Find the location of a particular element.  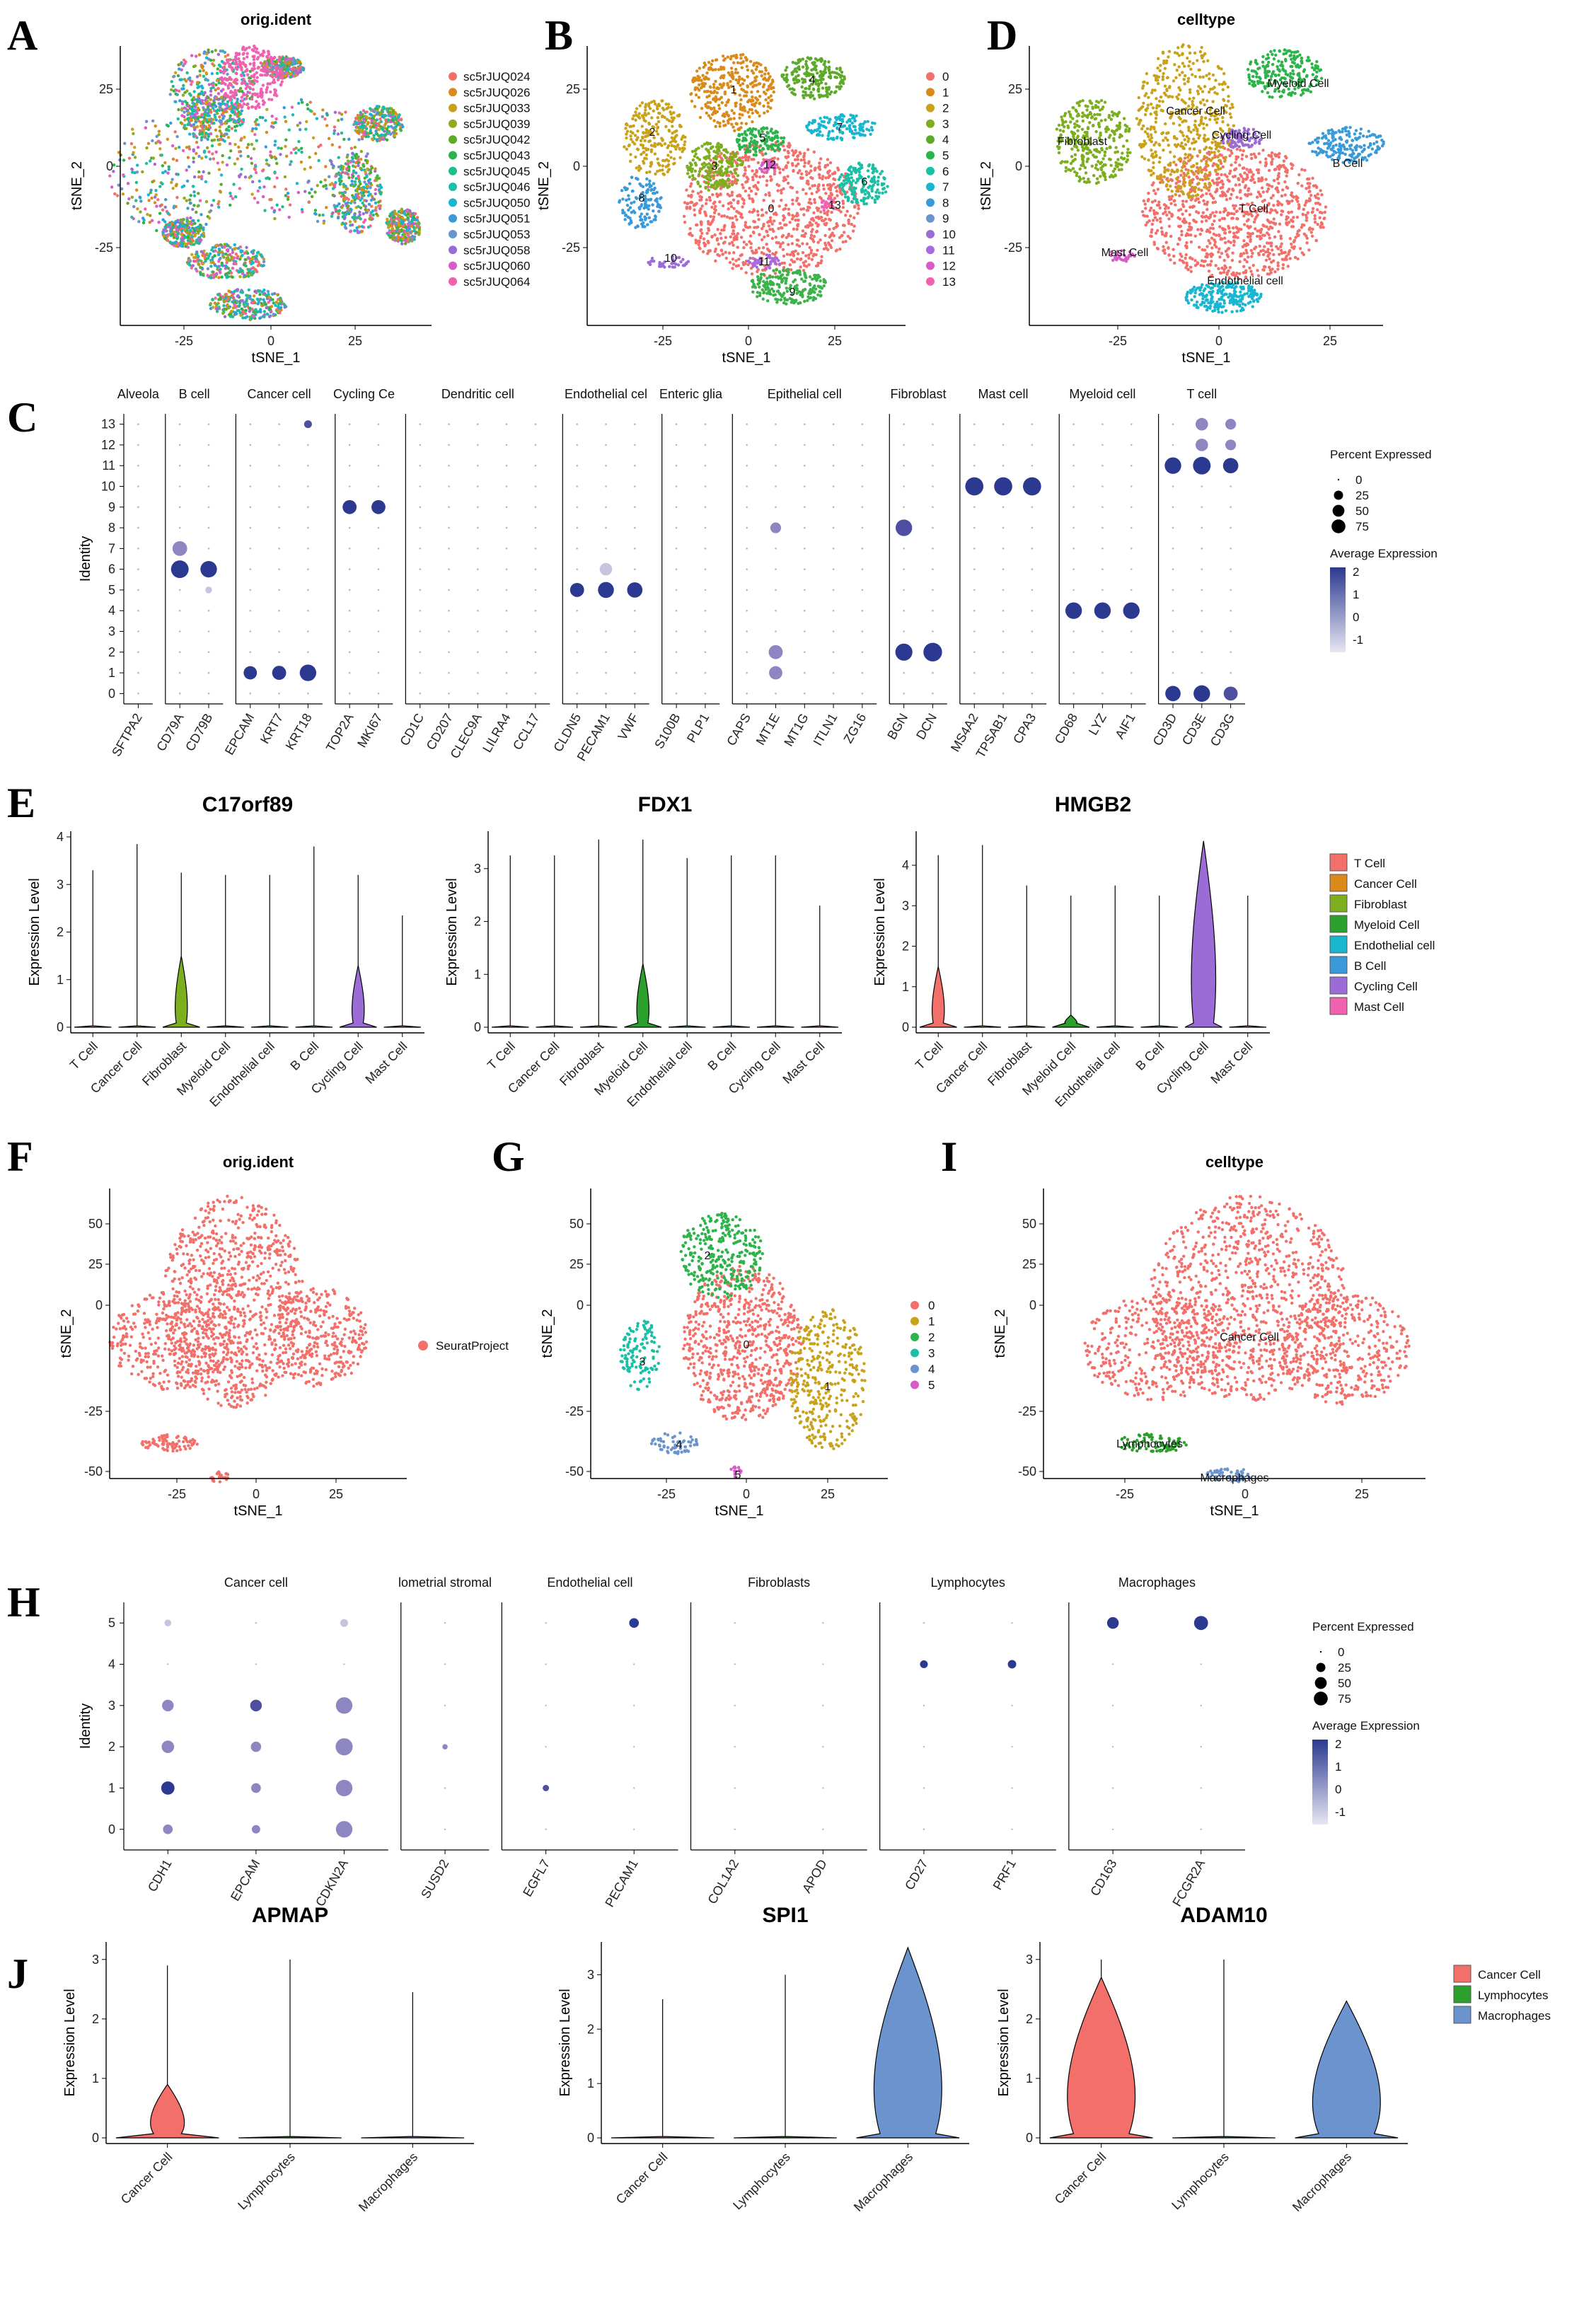

panel-label-h: H is located at coordinates (23, 1602).